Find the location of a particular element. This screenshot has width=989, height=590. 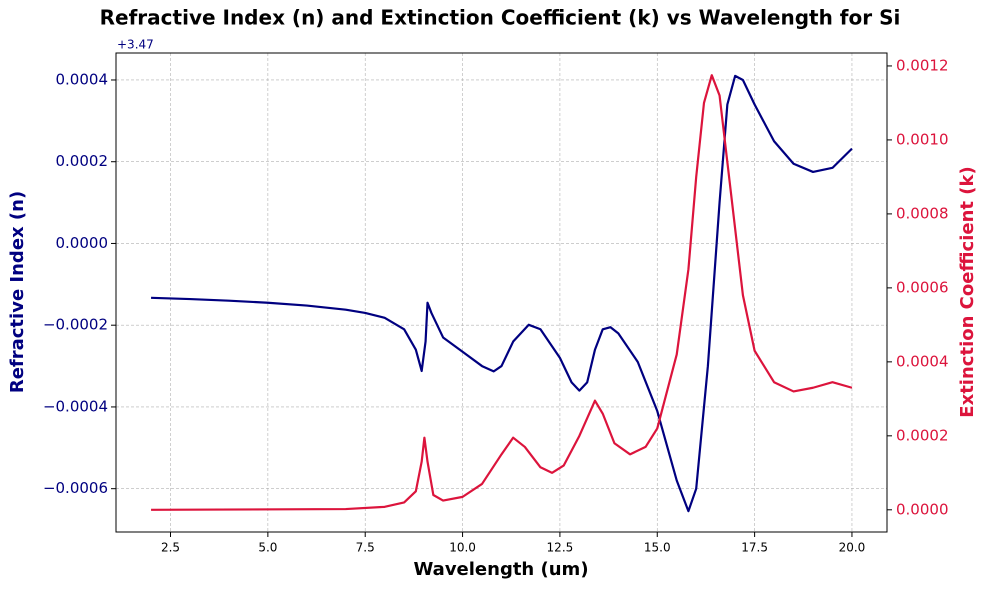

y2-tick-label: 0.0000 is located at coordinates (922, 509).